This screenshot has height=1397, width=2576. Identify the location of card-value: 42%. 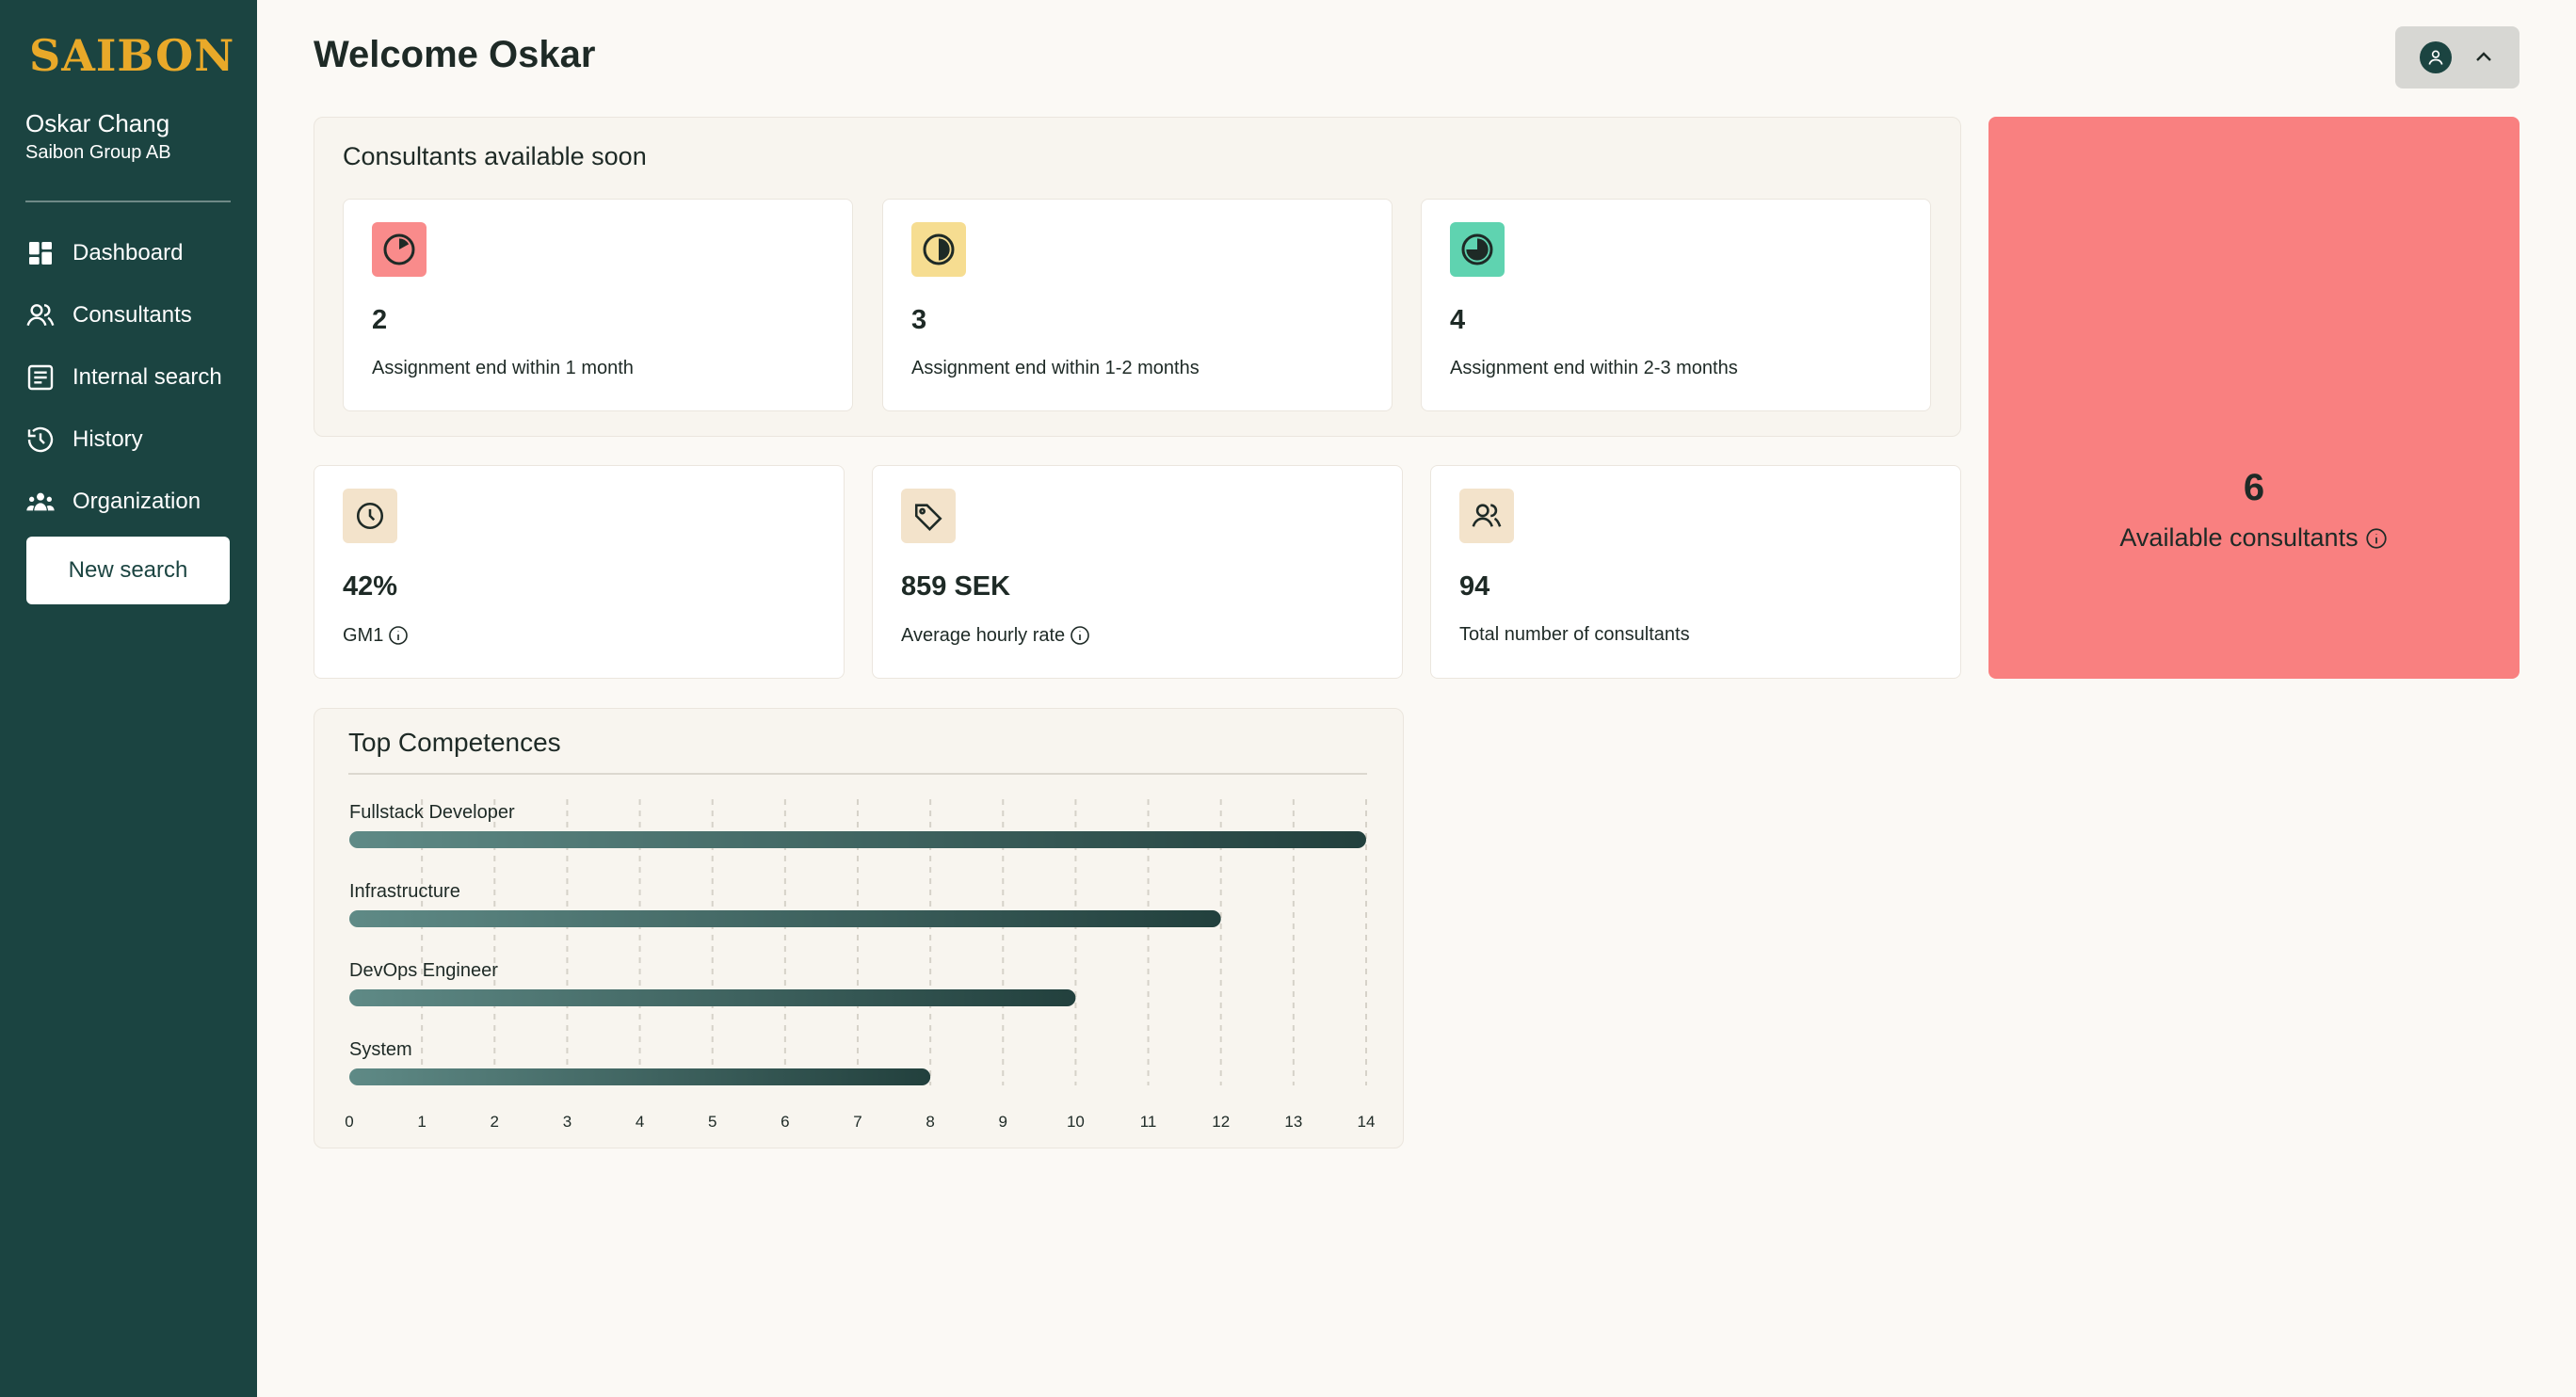
(370, 586).